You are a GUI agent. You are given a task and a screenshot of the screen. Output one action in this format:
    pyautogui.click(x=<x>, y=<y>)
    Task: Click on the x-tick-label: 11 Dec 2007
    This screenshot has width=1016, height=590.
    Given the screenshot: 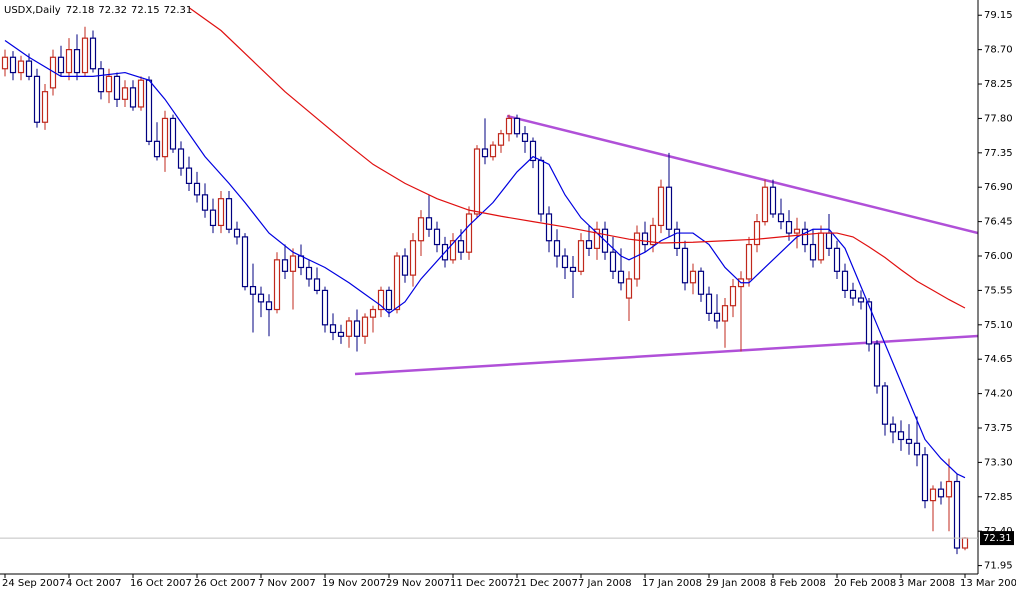 What is the action you would take?
    pyautogui.click(x=482, y=583)
    